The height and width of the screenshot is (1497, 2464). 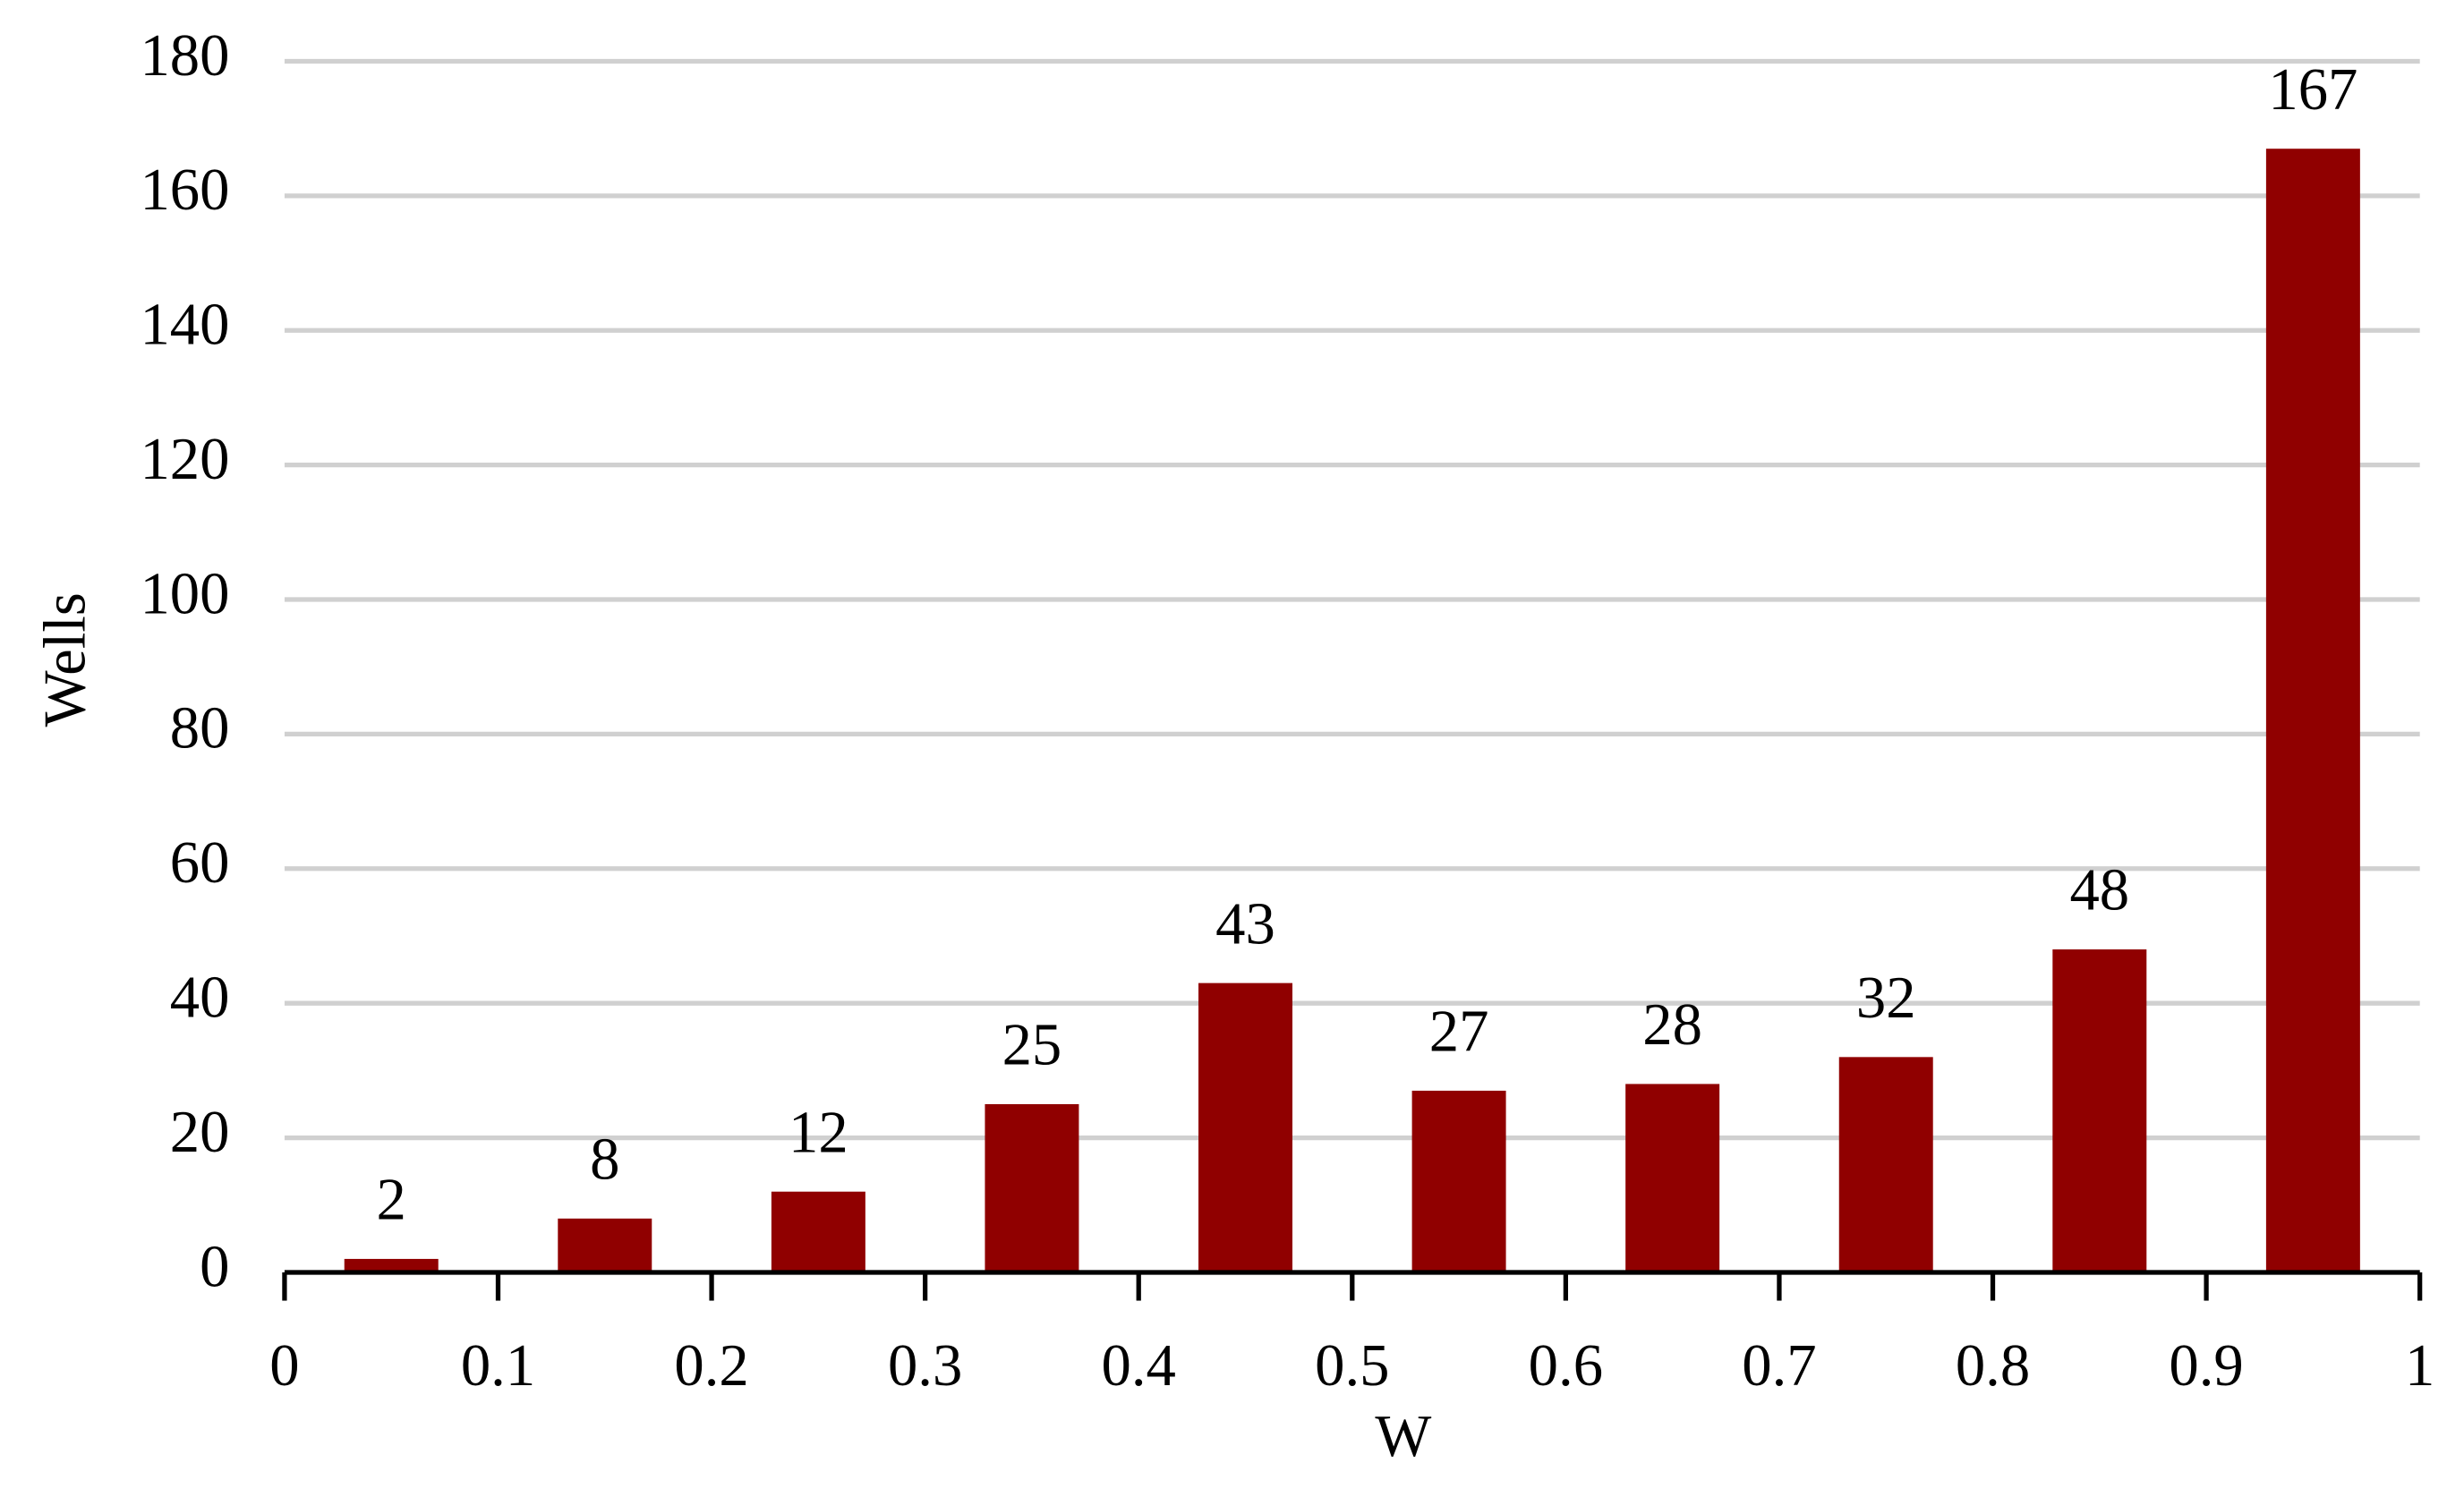 What do you see at coordinates (200, 1132) in the screenshot?
I see `y-tick-label: 20` at bounding box center [200, 1132].